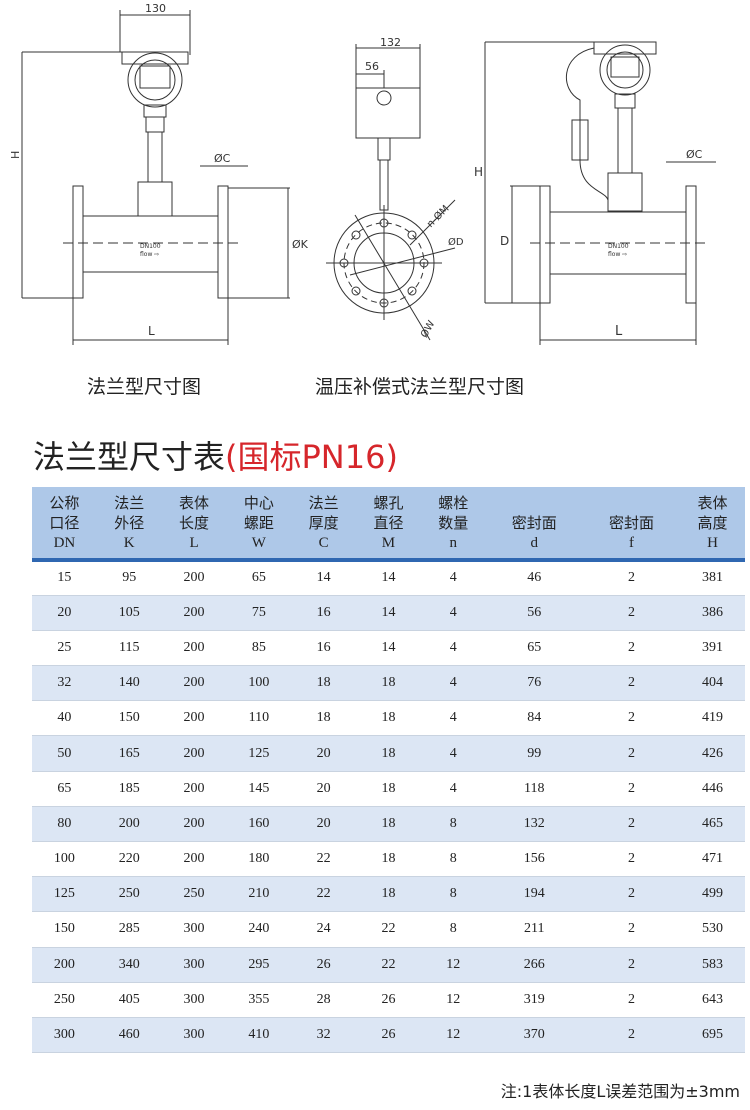 This screenshot has height=1110, width=750. What do you see at coordinates (427, 328) in the screenshot?
I see `svg-text: ØW` at bounding box center [427, 328].